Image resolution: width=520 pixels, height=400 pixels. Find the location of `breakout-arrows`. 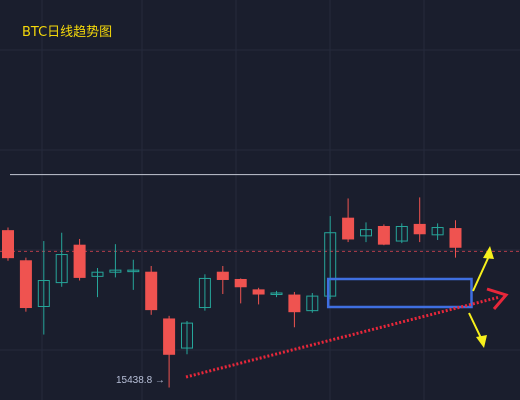

breakout-arrows is located at coordinates (481, 297).